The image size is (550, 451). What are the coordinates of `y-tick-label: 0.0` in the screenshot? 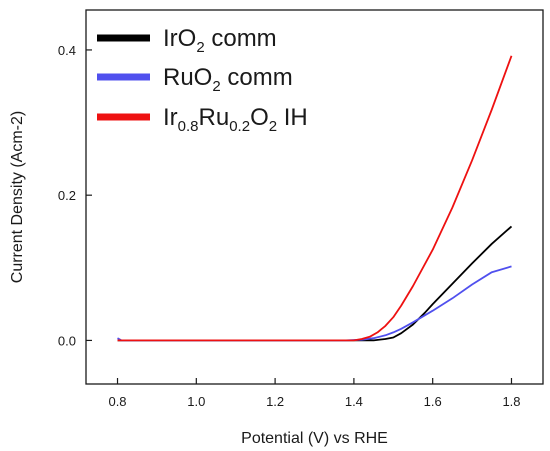 It's located at (67, 340).